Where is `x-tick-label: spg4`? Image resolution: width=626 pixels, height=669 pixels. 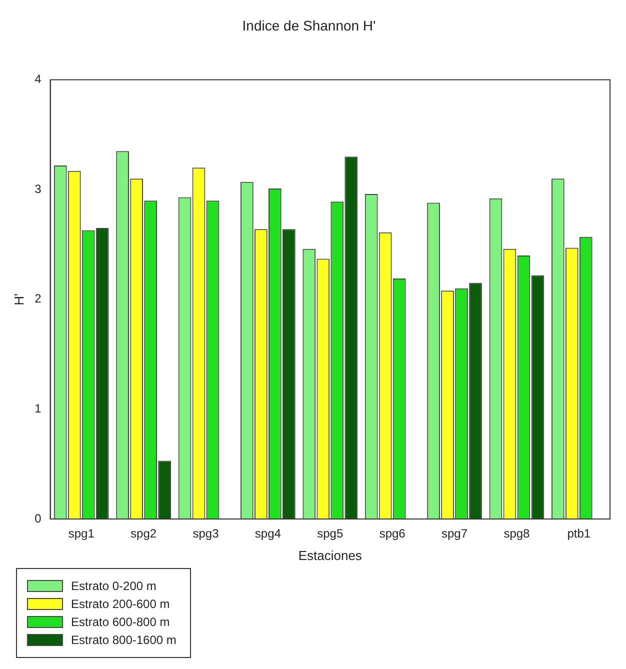 x-tick-label: spg4 is located at coordinates (268, 533).